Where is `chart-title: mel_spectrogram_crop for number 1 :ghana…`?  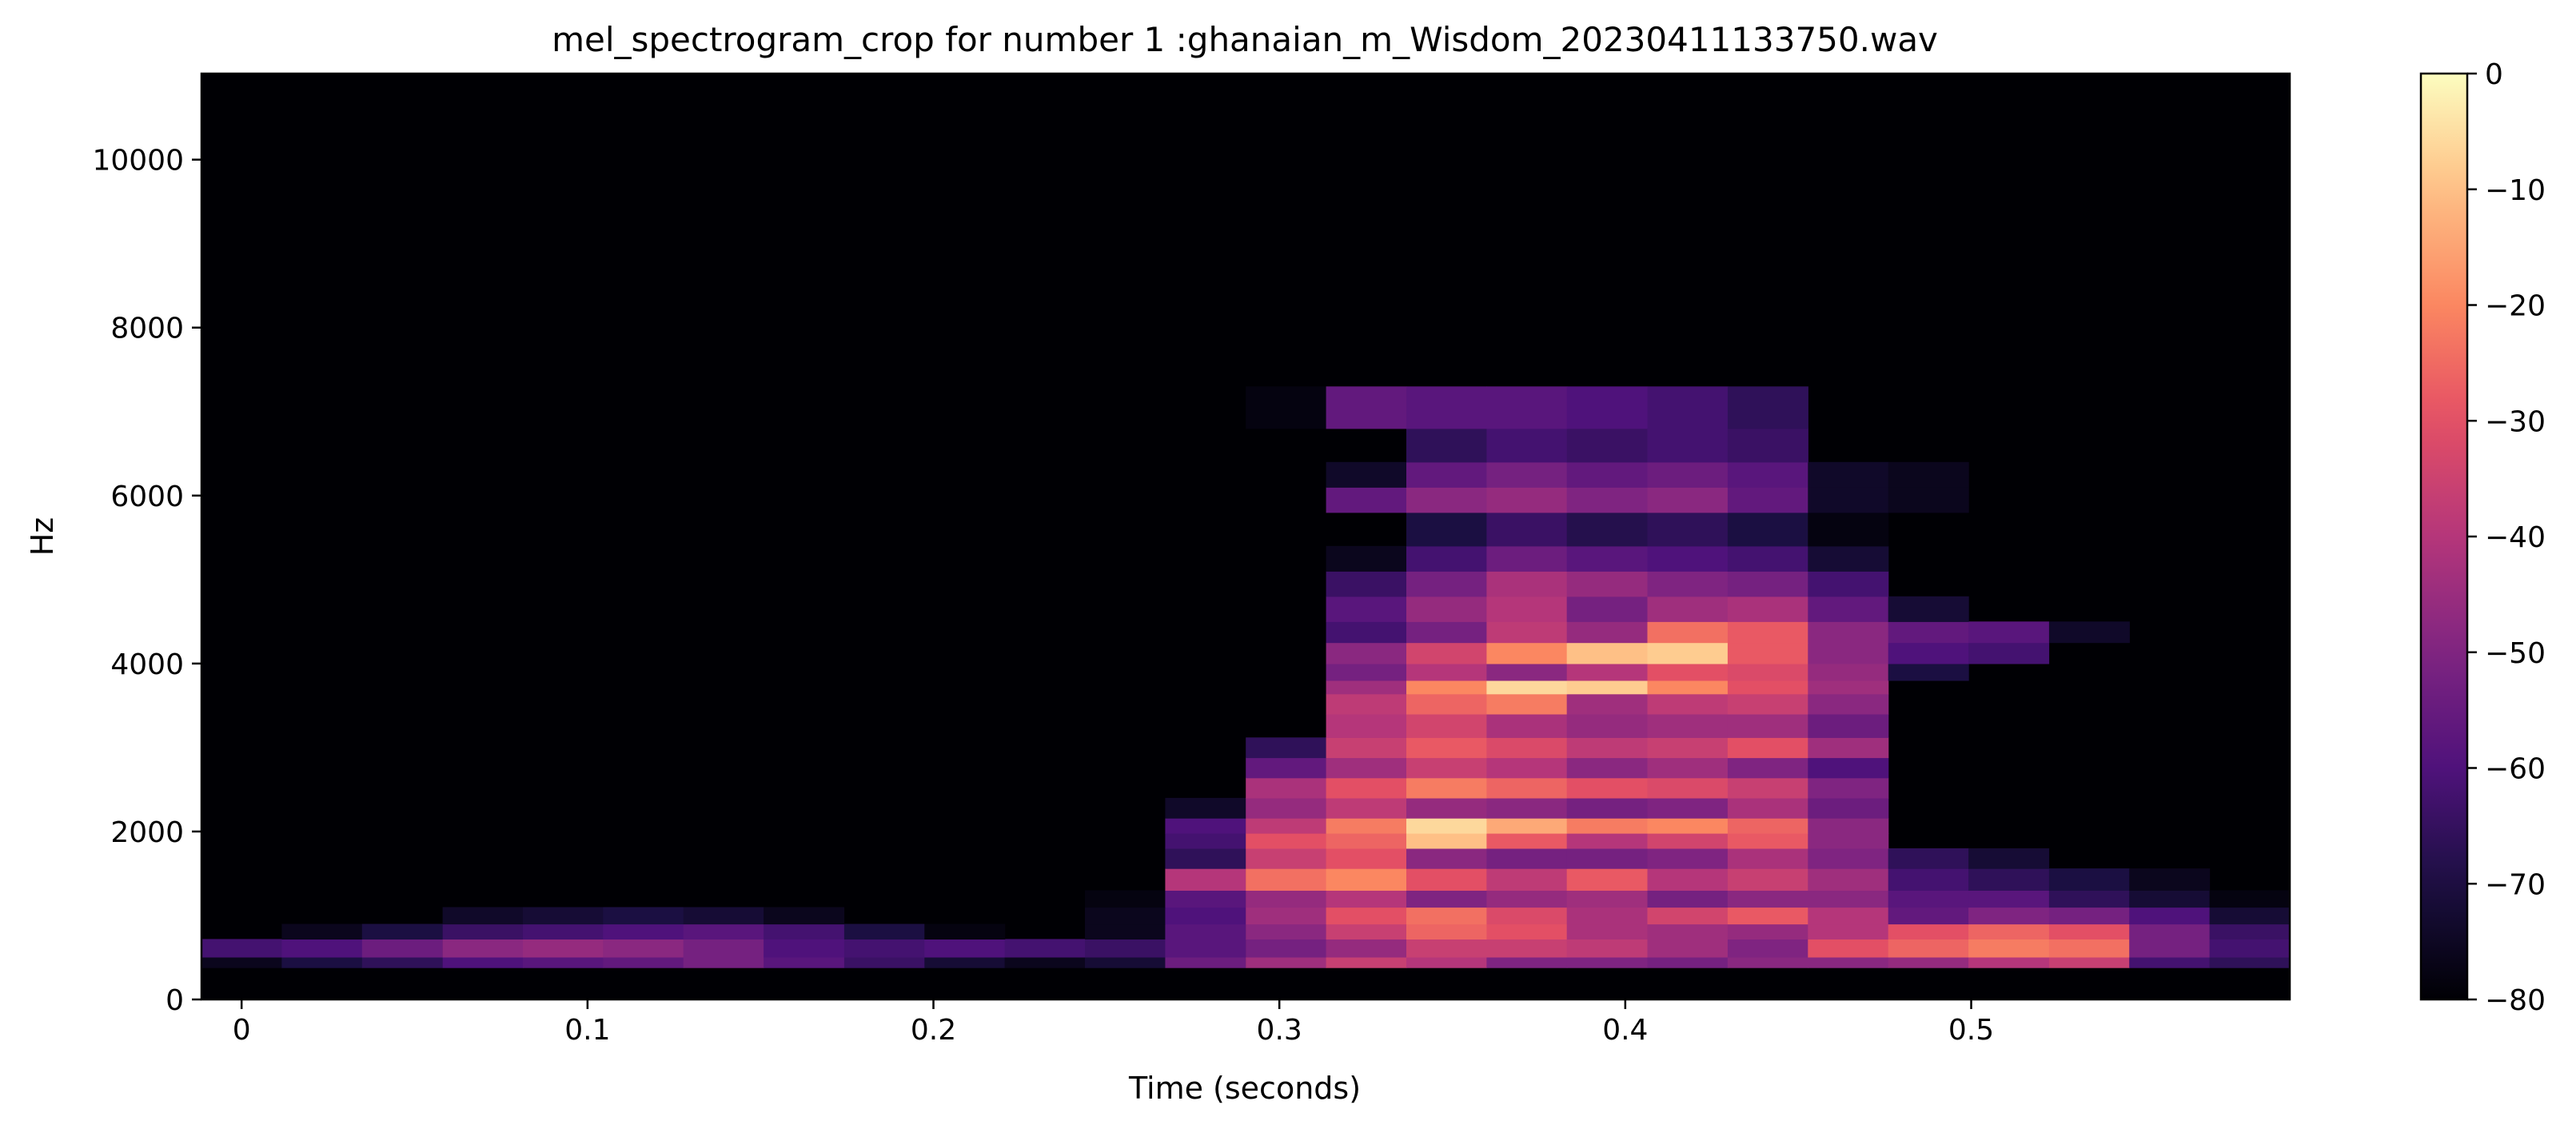 chart-title: mel_spectrogram_crop for number 1 :ghana… is located at coordinates (1245, 39).